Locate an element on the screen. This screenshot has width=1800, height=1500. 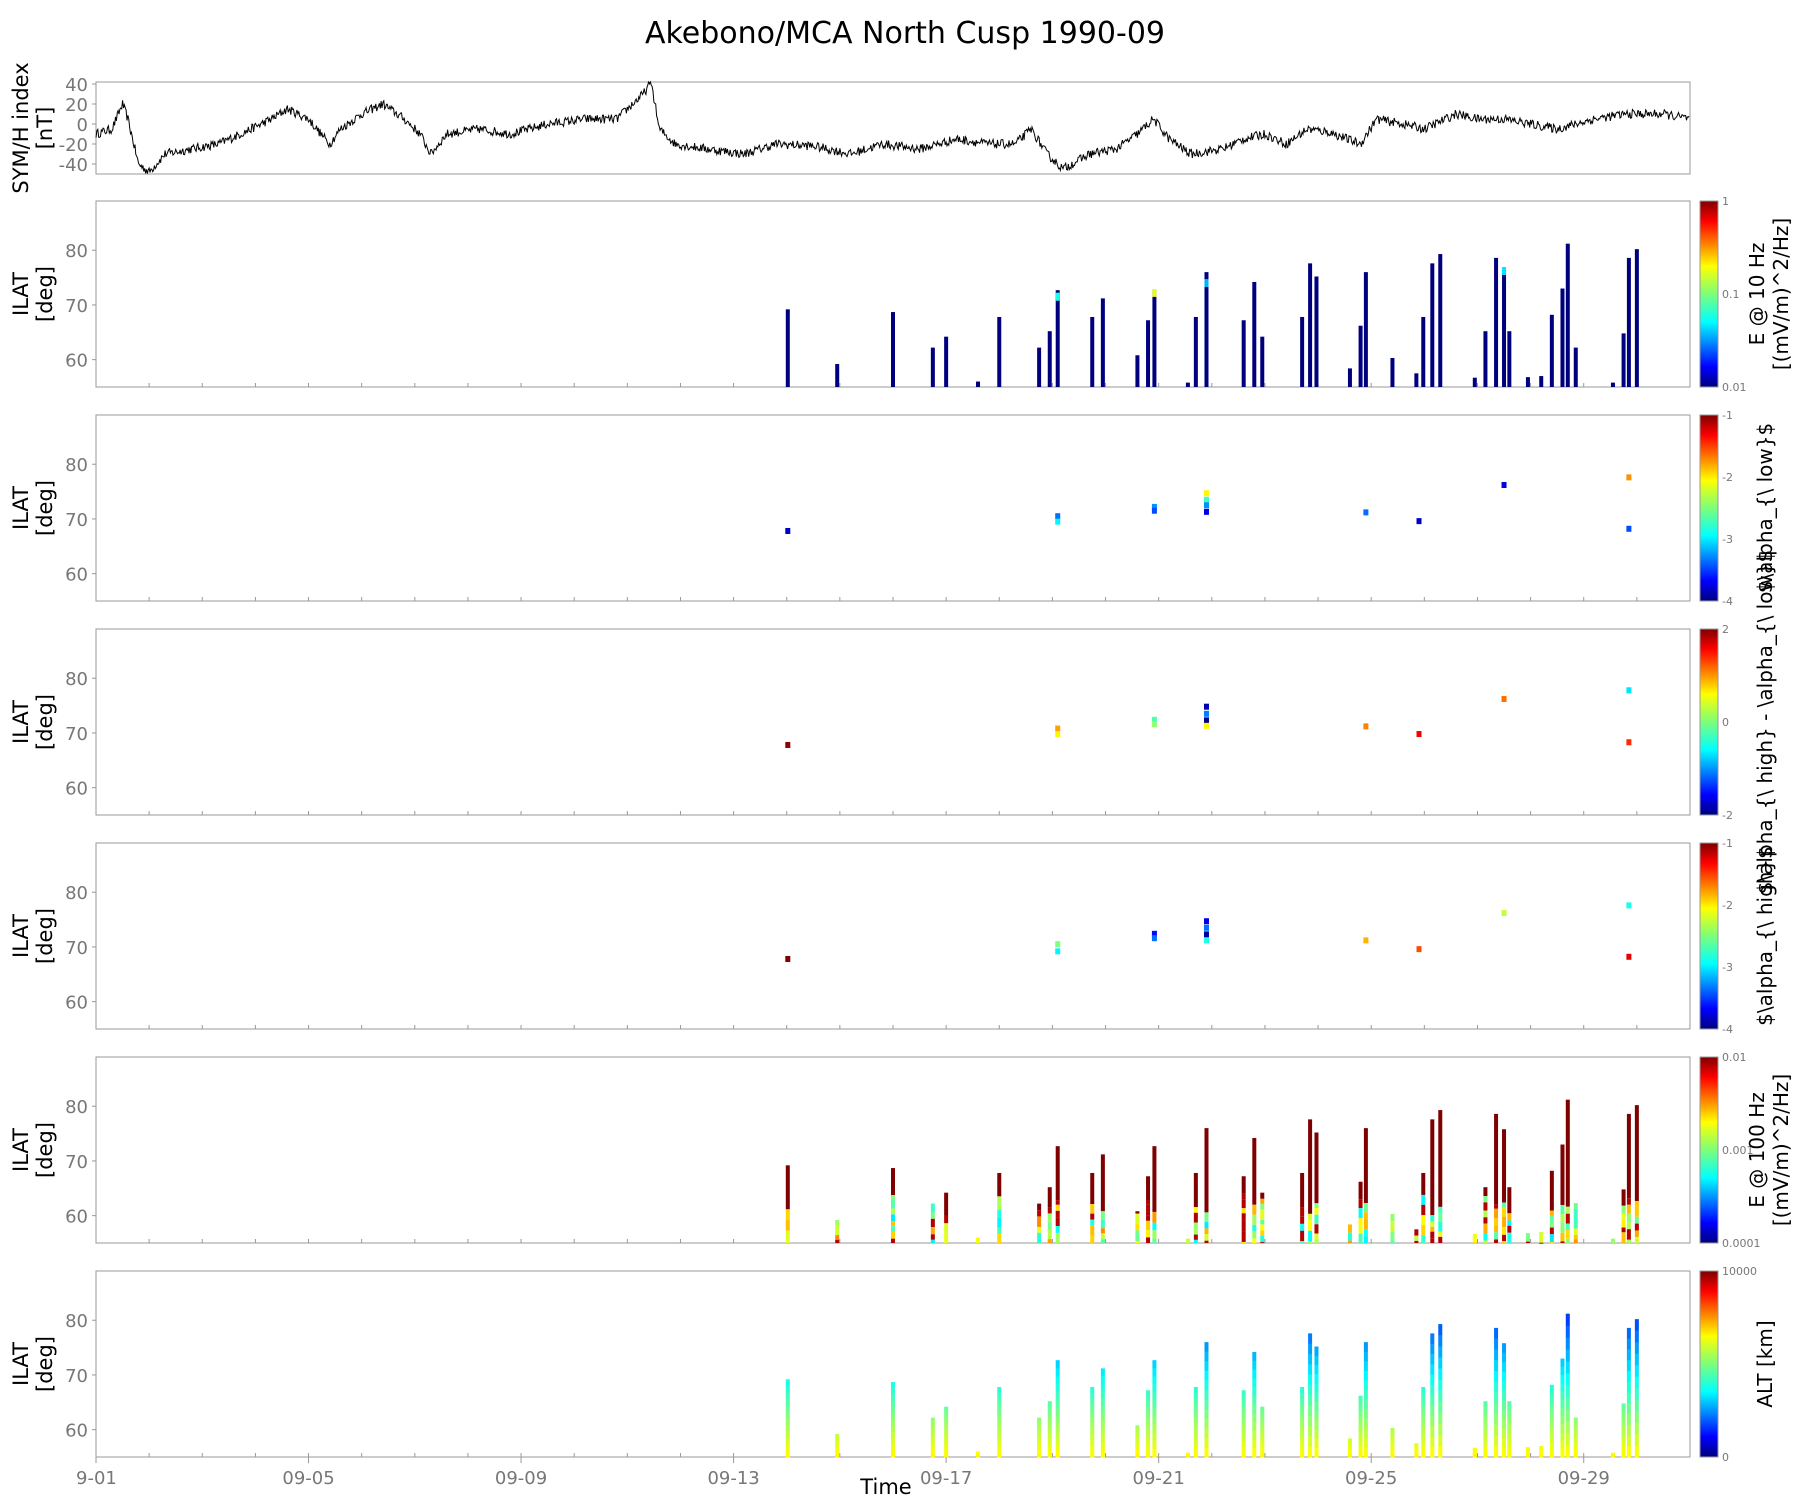
colorbar-tick: 10000 is located at coordinates (1739, 1271).